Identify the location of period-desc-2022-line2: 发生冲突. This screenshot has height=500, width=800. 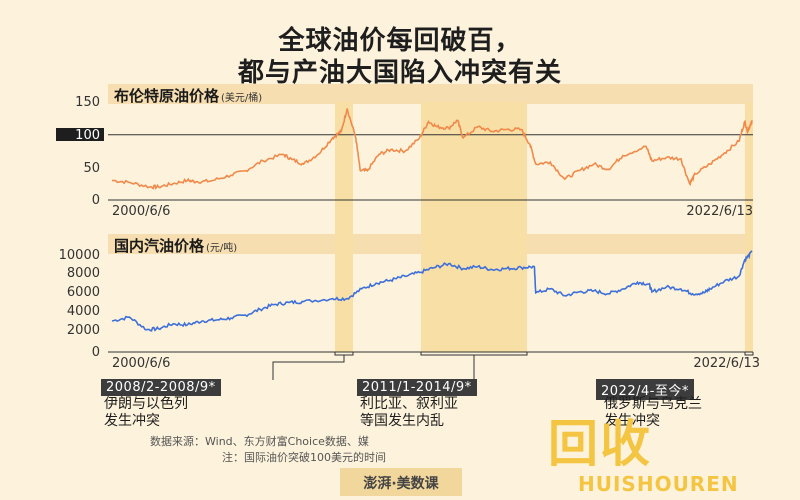
(632, 421).